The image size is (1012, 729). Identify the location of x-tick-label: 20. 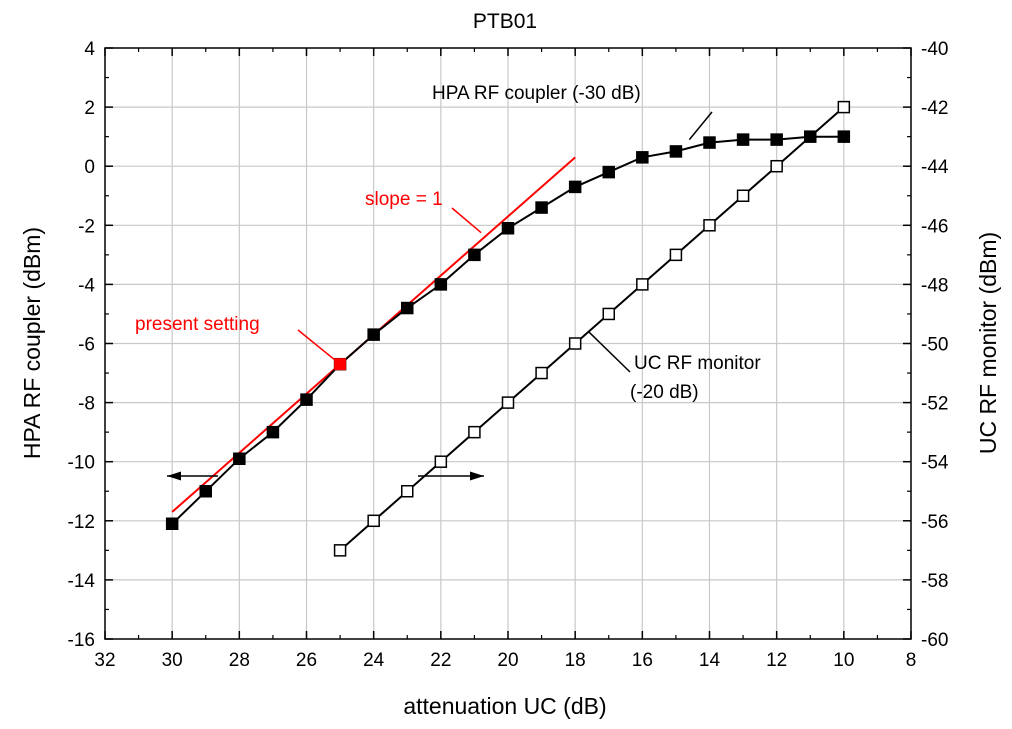
(507, 660).